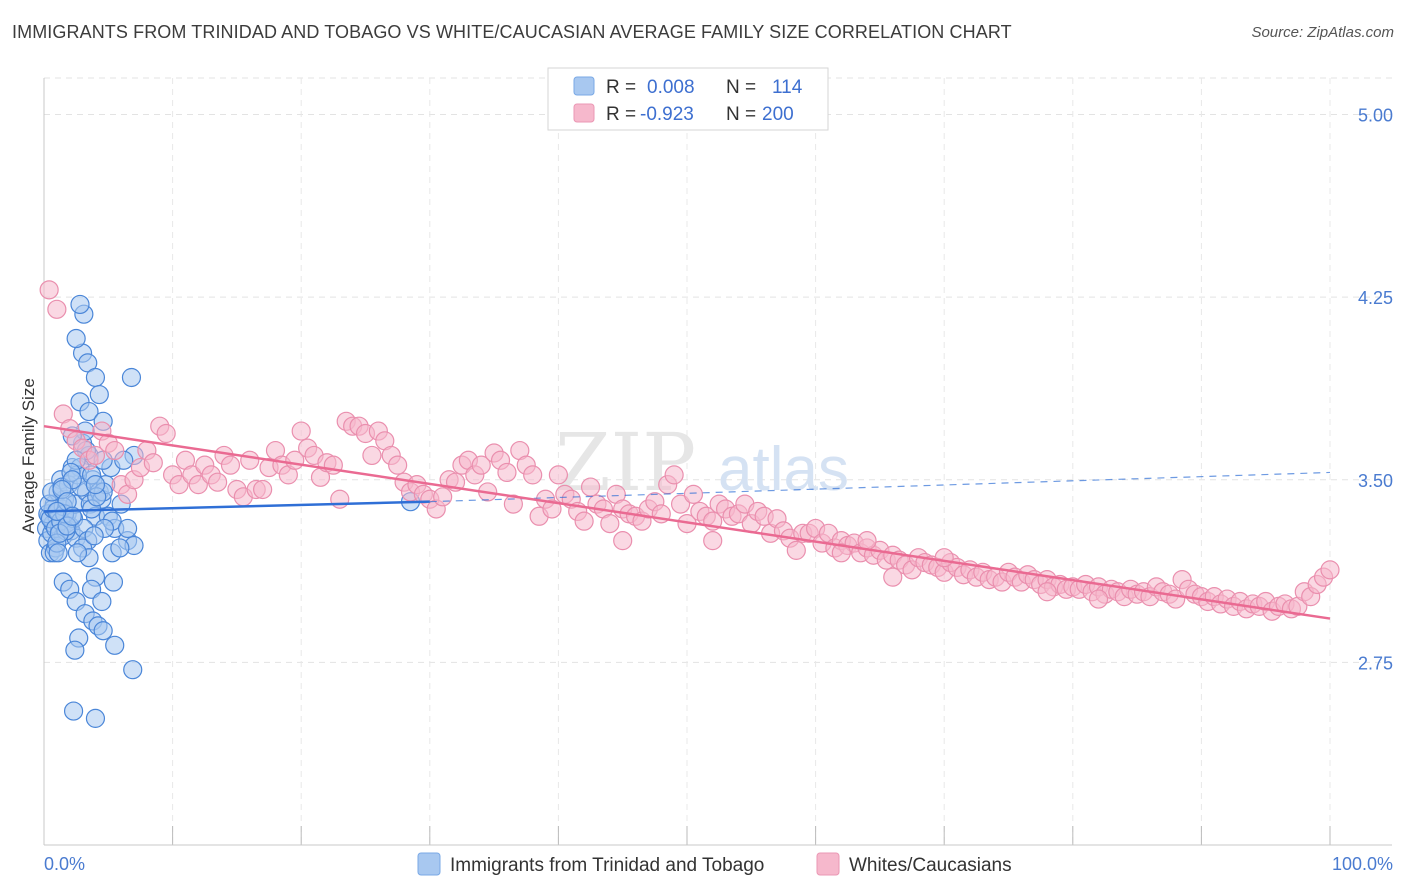  I want to click on y-axis-title: Average Family Size, so click(28, 456).